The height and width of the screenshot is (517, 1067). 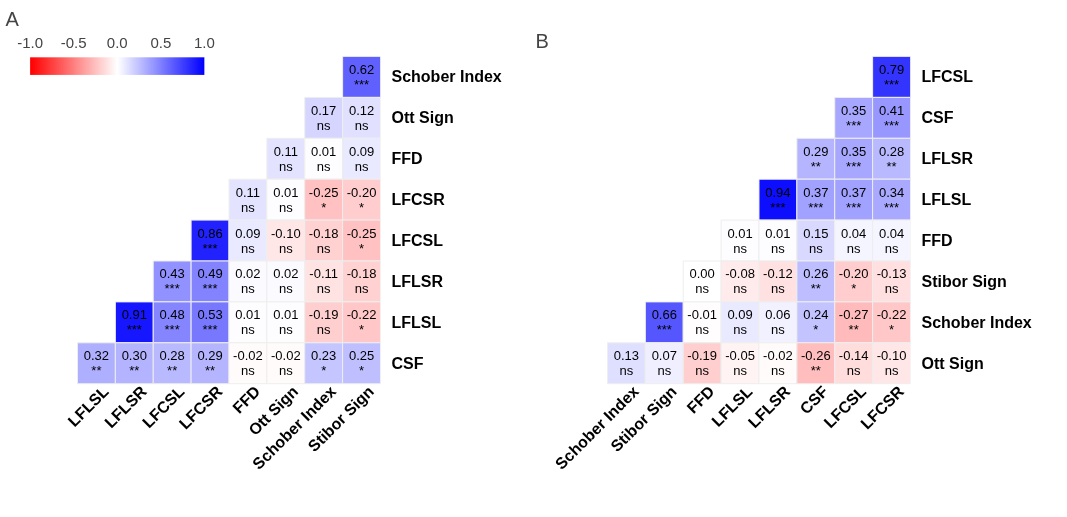 What do you see at coordinates (172, 281) in the screenshot?
I see `data-label: 0.43 ***` at bounding box center [172, 281].